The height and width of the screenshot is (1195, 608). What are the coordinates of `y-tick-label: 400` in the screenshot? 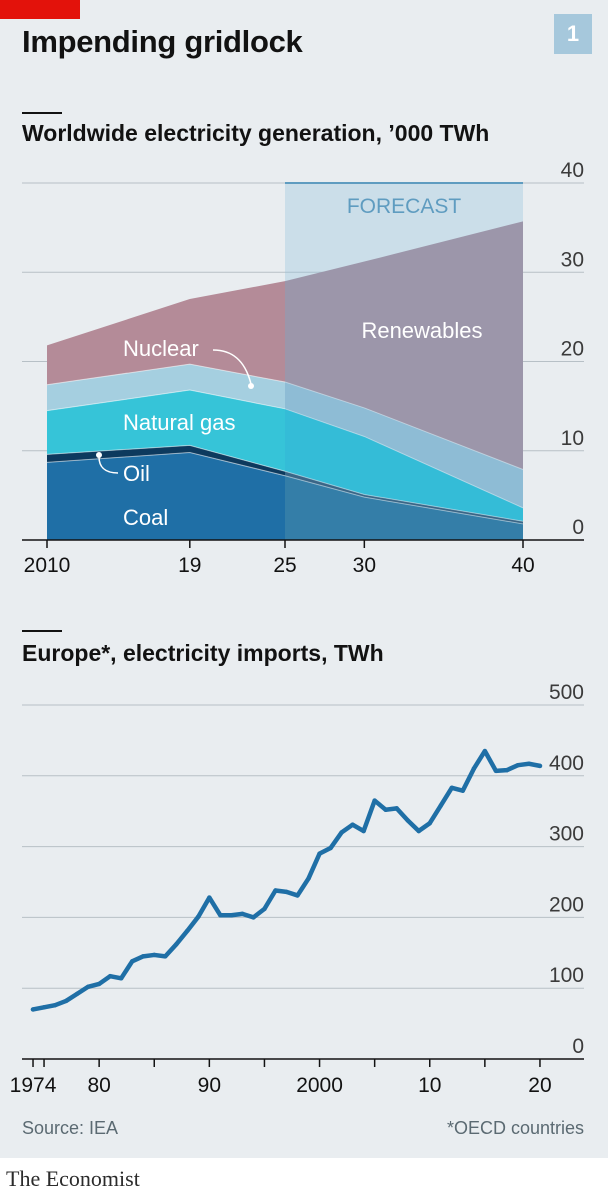 It's located at (566, 763).